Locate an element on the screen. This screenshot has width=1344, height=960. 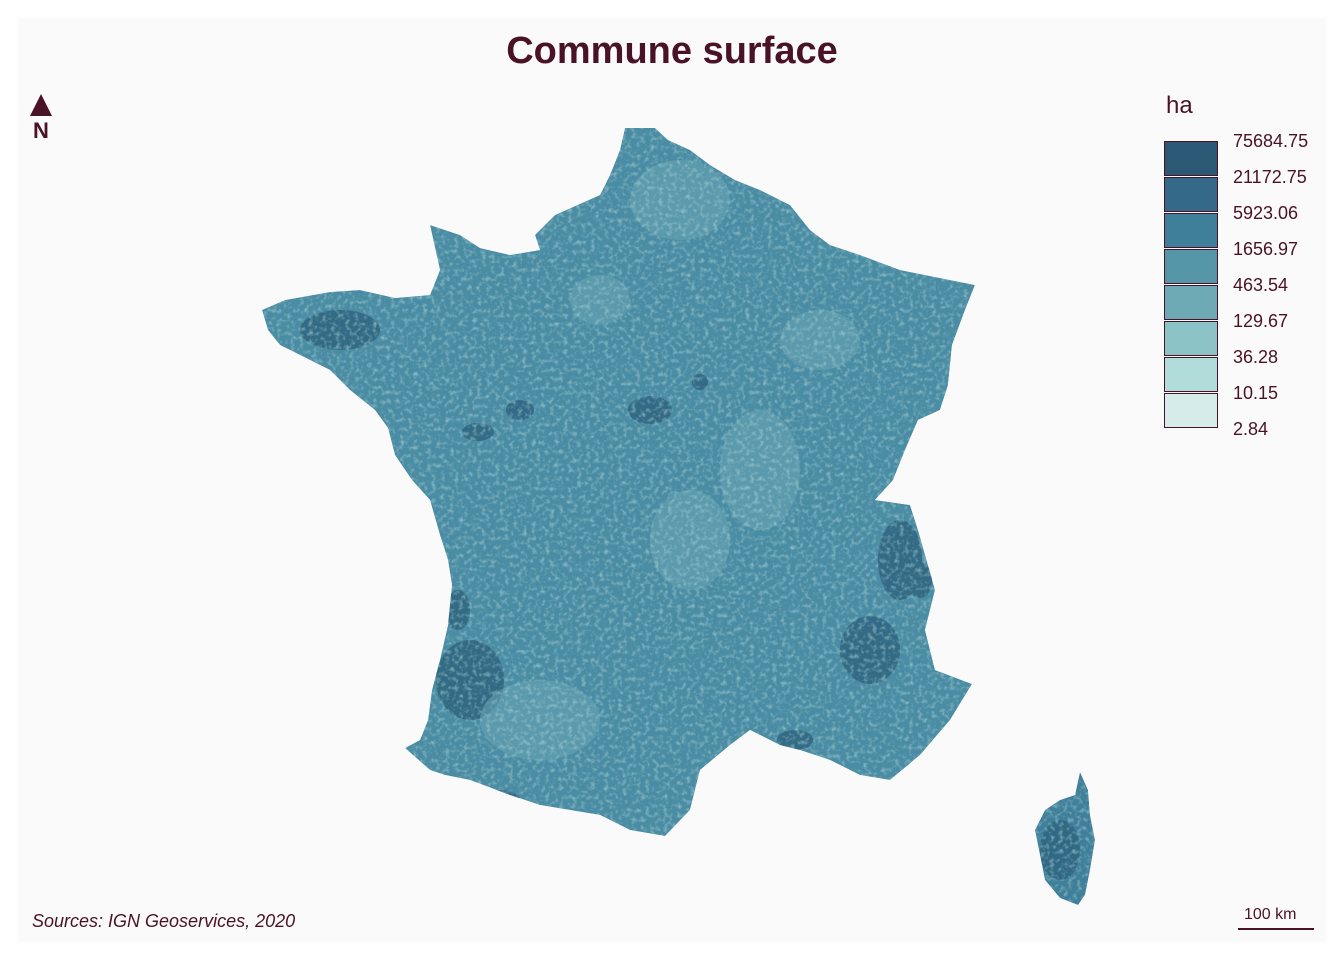
legend-break-label: 21172.75 is located at coordinates (1270, 177).